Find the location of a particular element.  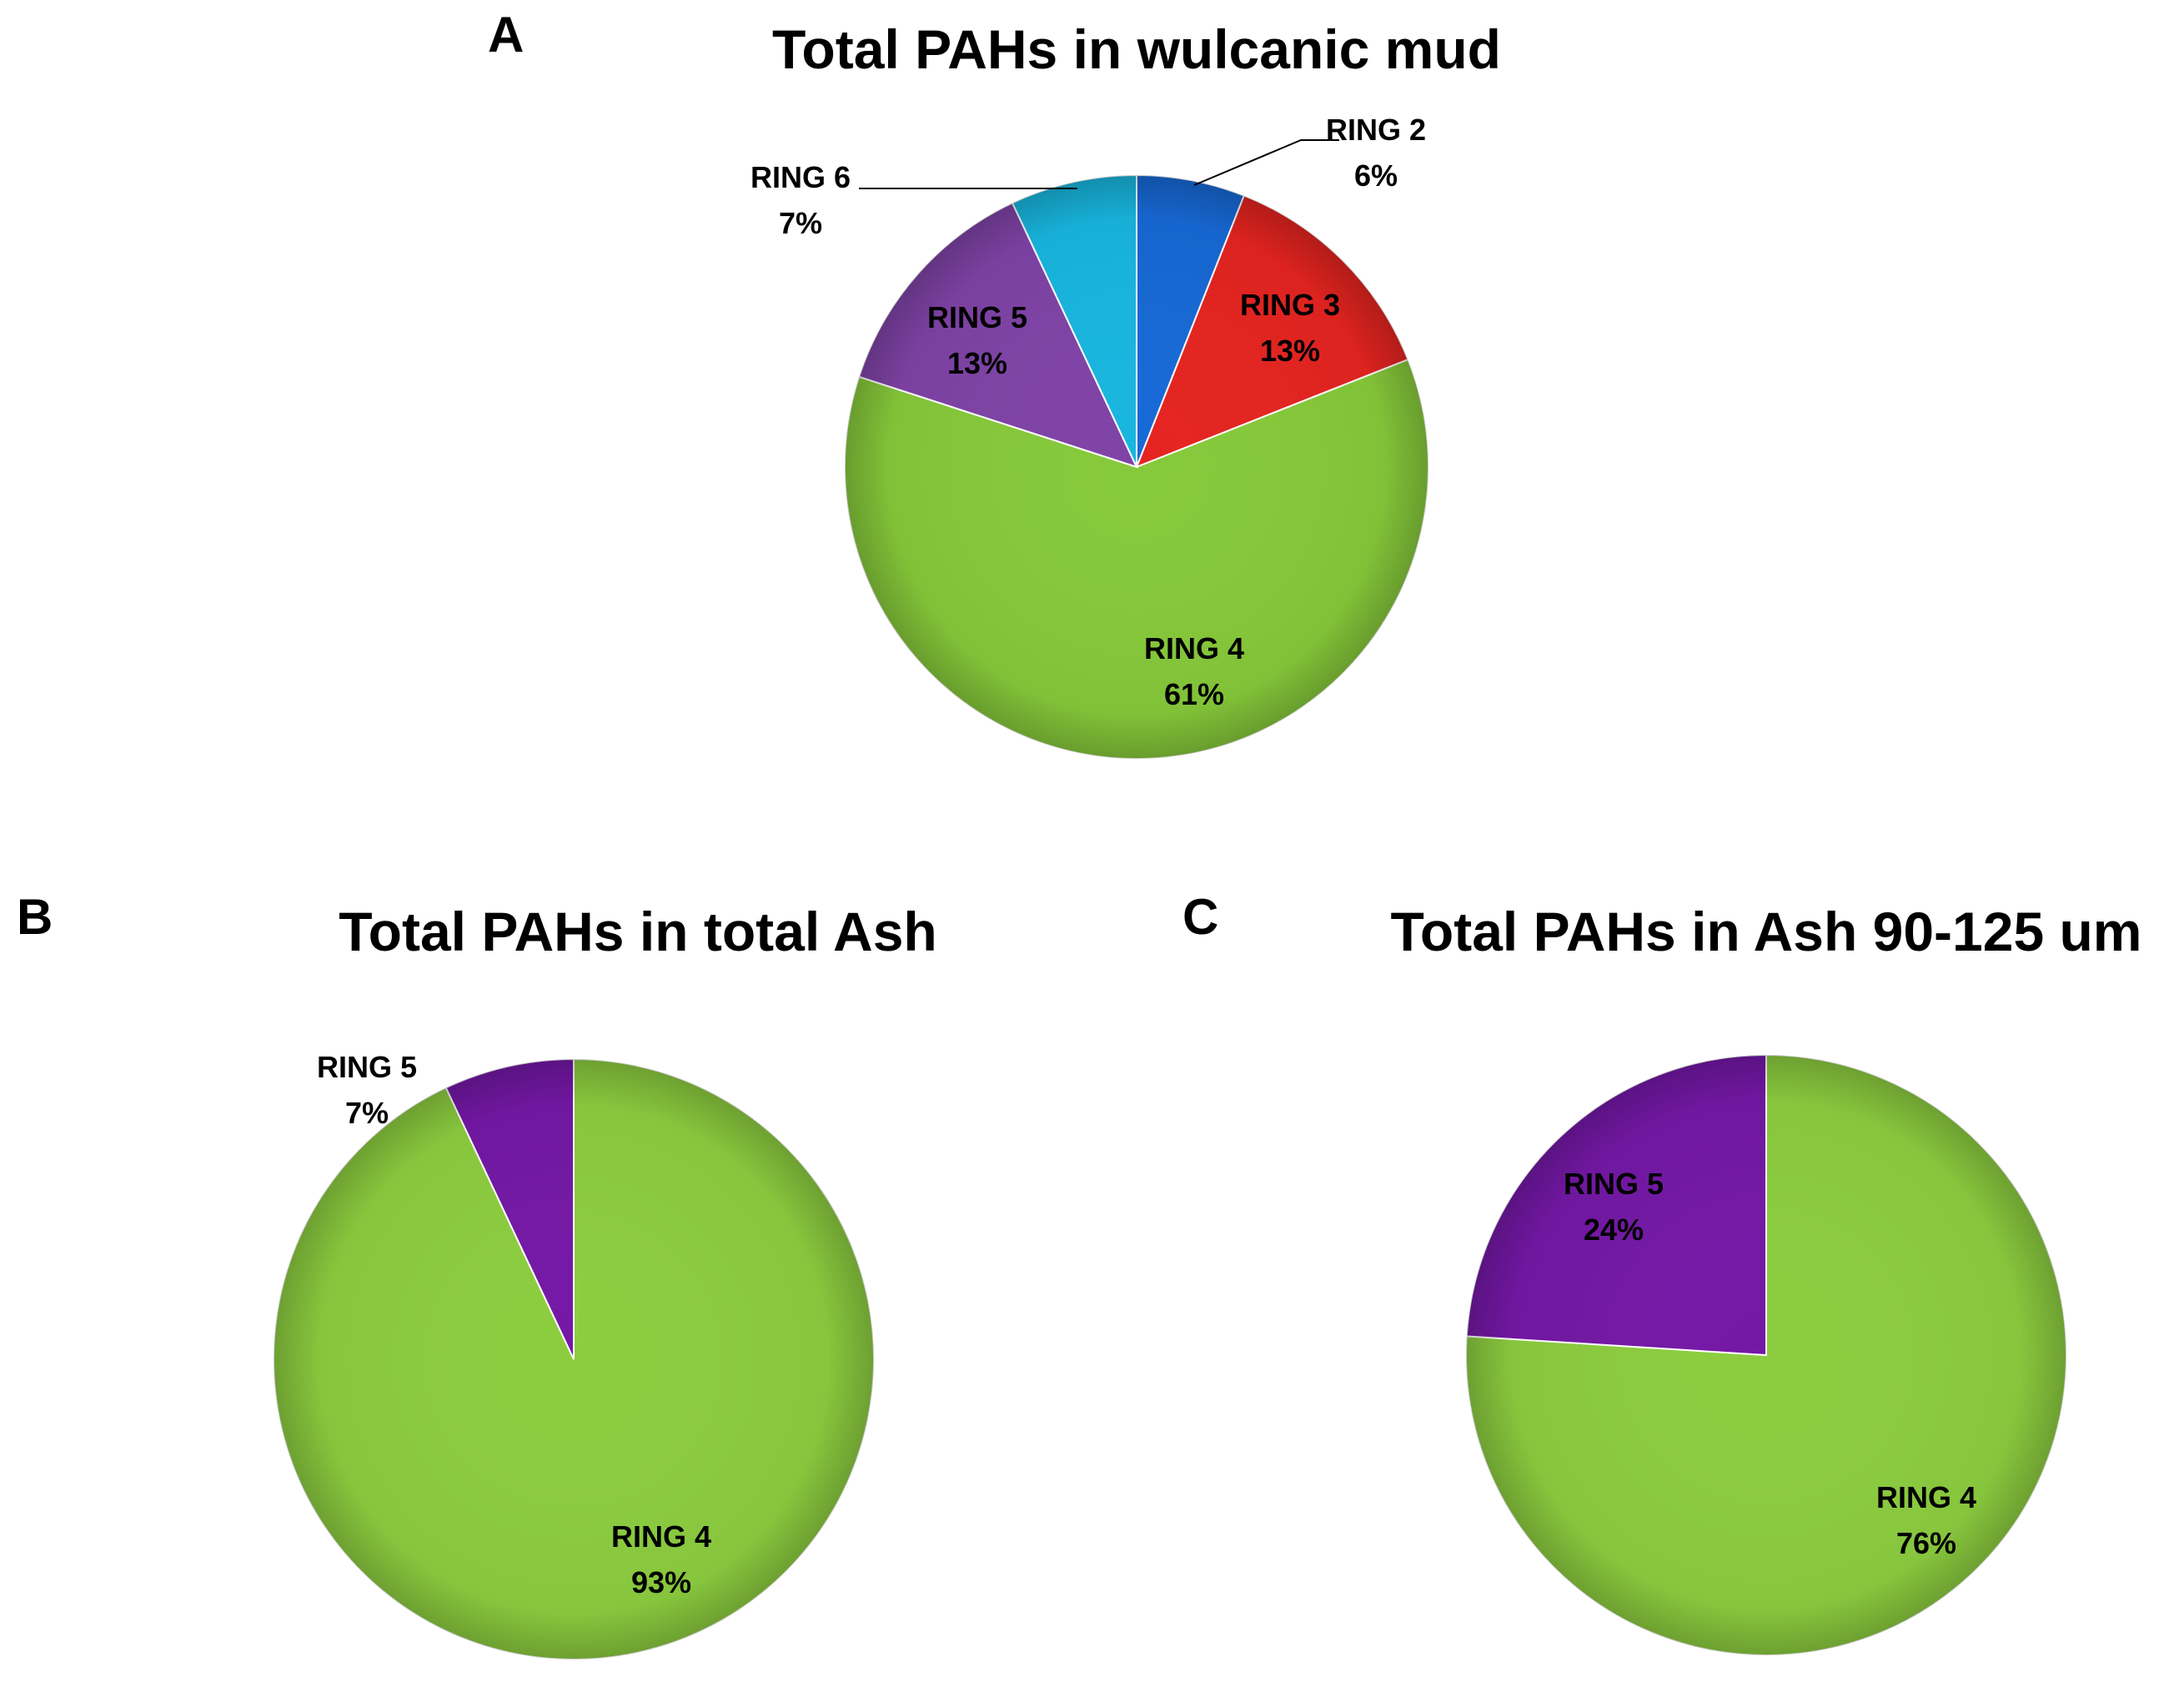

pie-c: RING 4 76% RING 5 24% is located at coordinates (1766, 1354).